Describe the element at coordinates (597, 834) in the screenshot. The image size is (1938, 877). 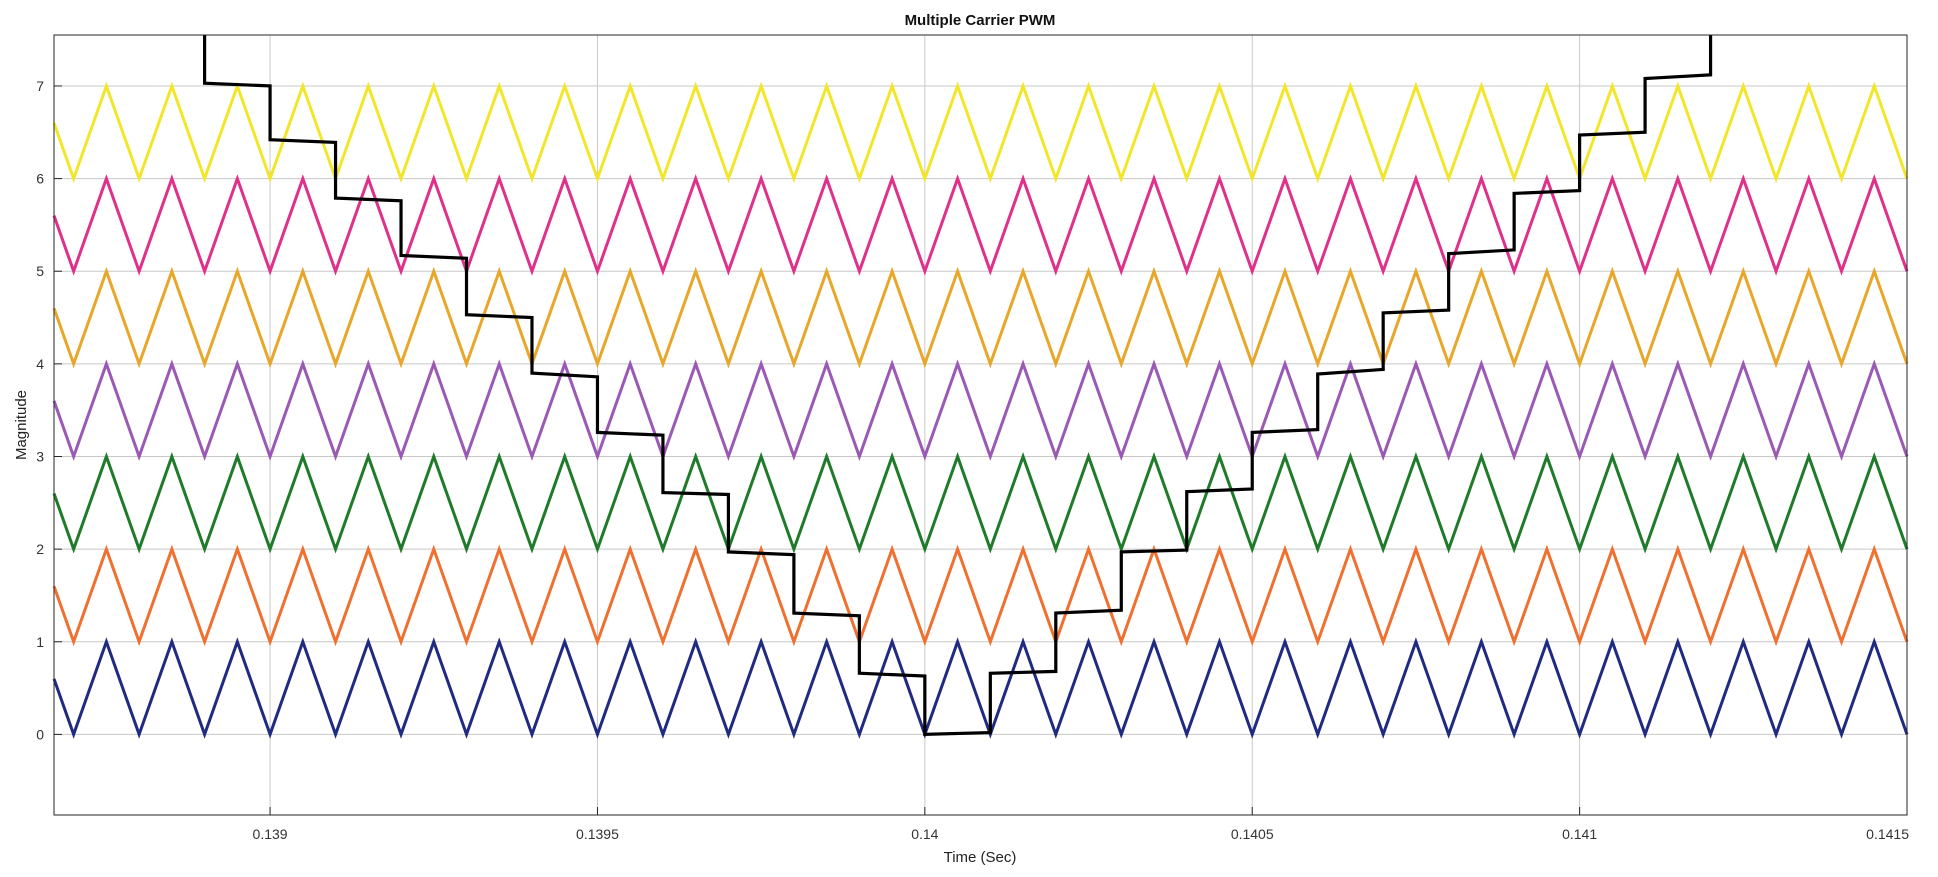
I see `x-tick-label: 0.1395` at that location.